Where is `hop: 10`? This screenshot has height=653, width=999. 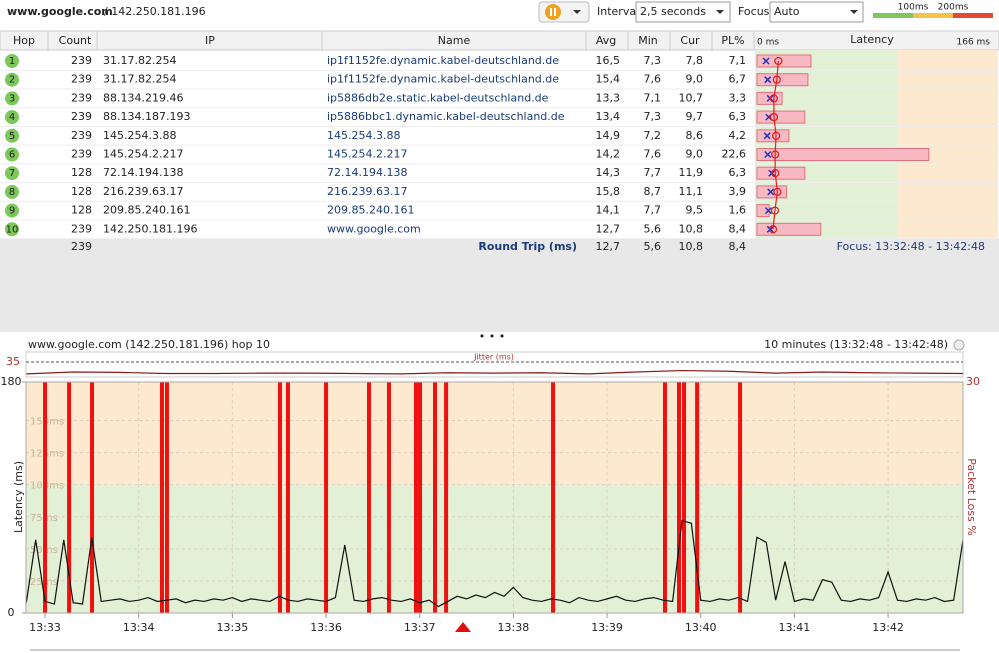 hop: 10 is located at coordinates (12, 229).